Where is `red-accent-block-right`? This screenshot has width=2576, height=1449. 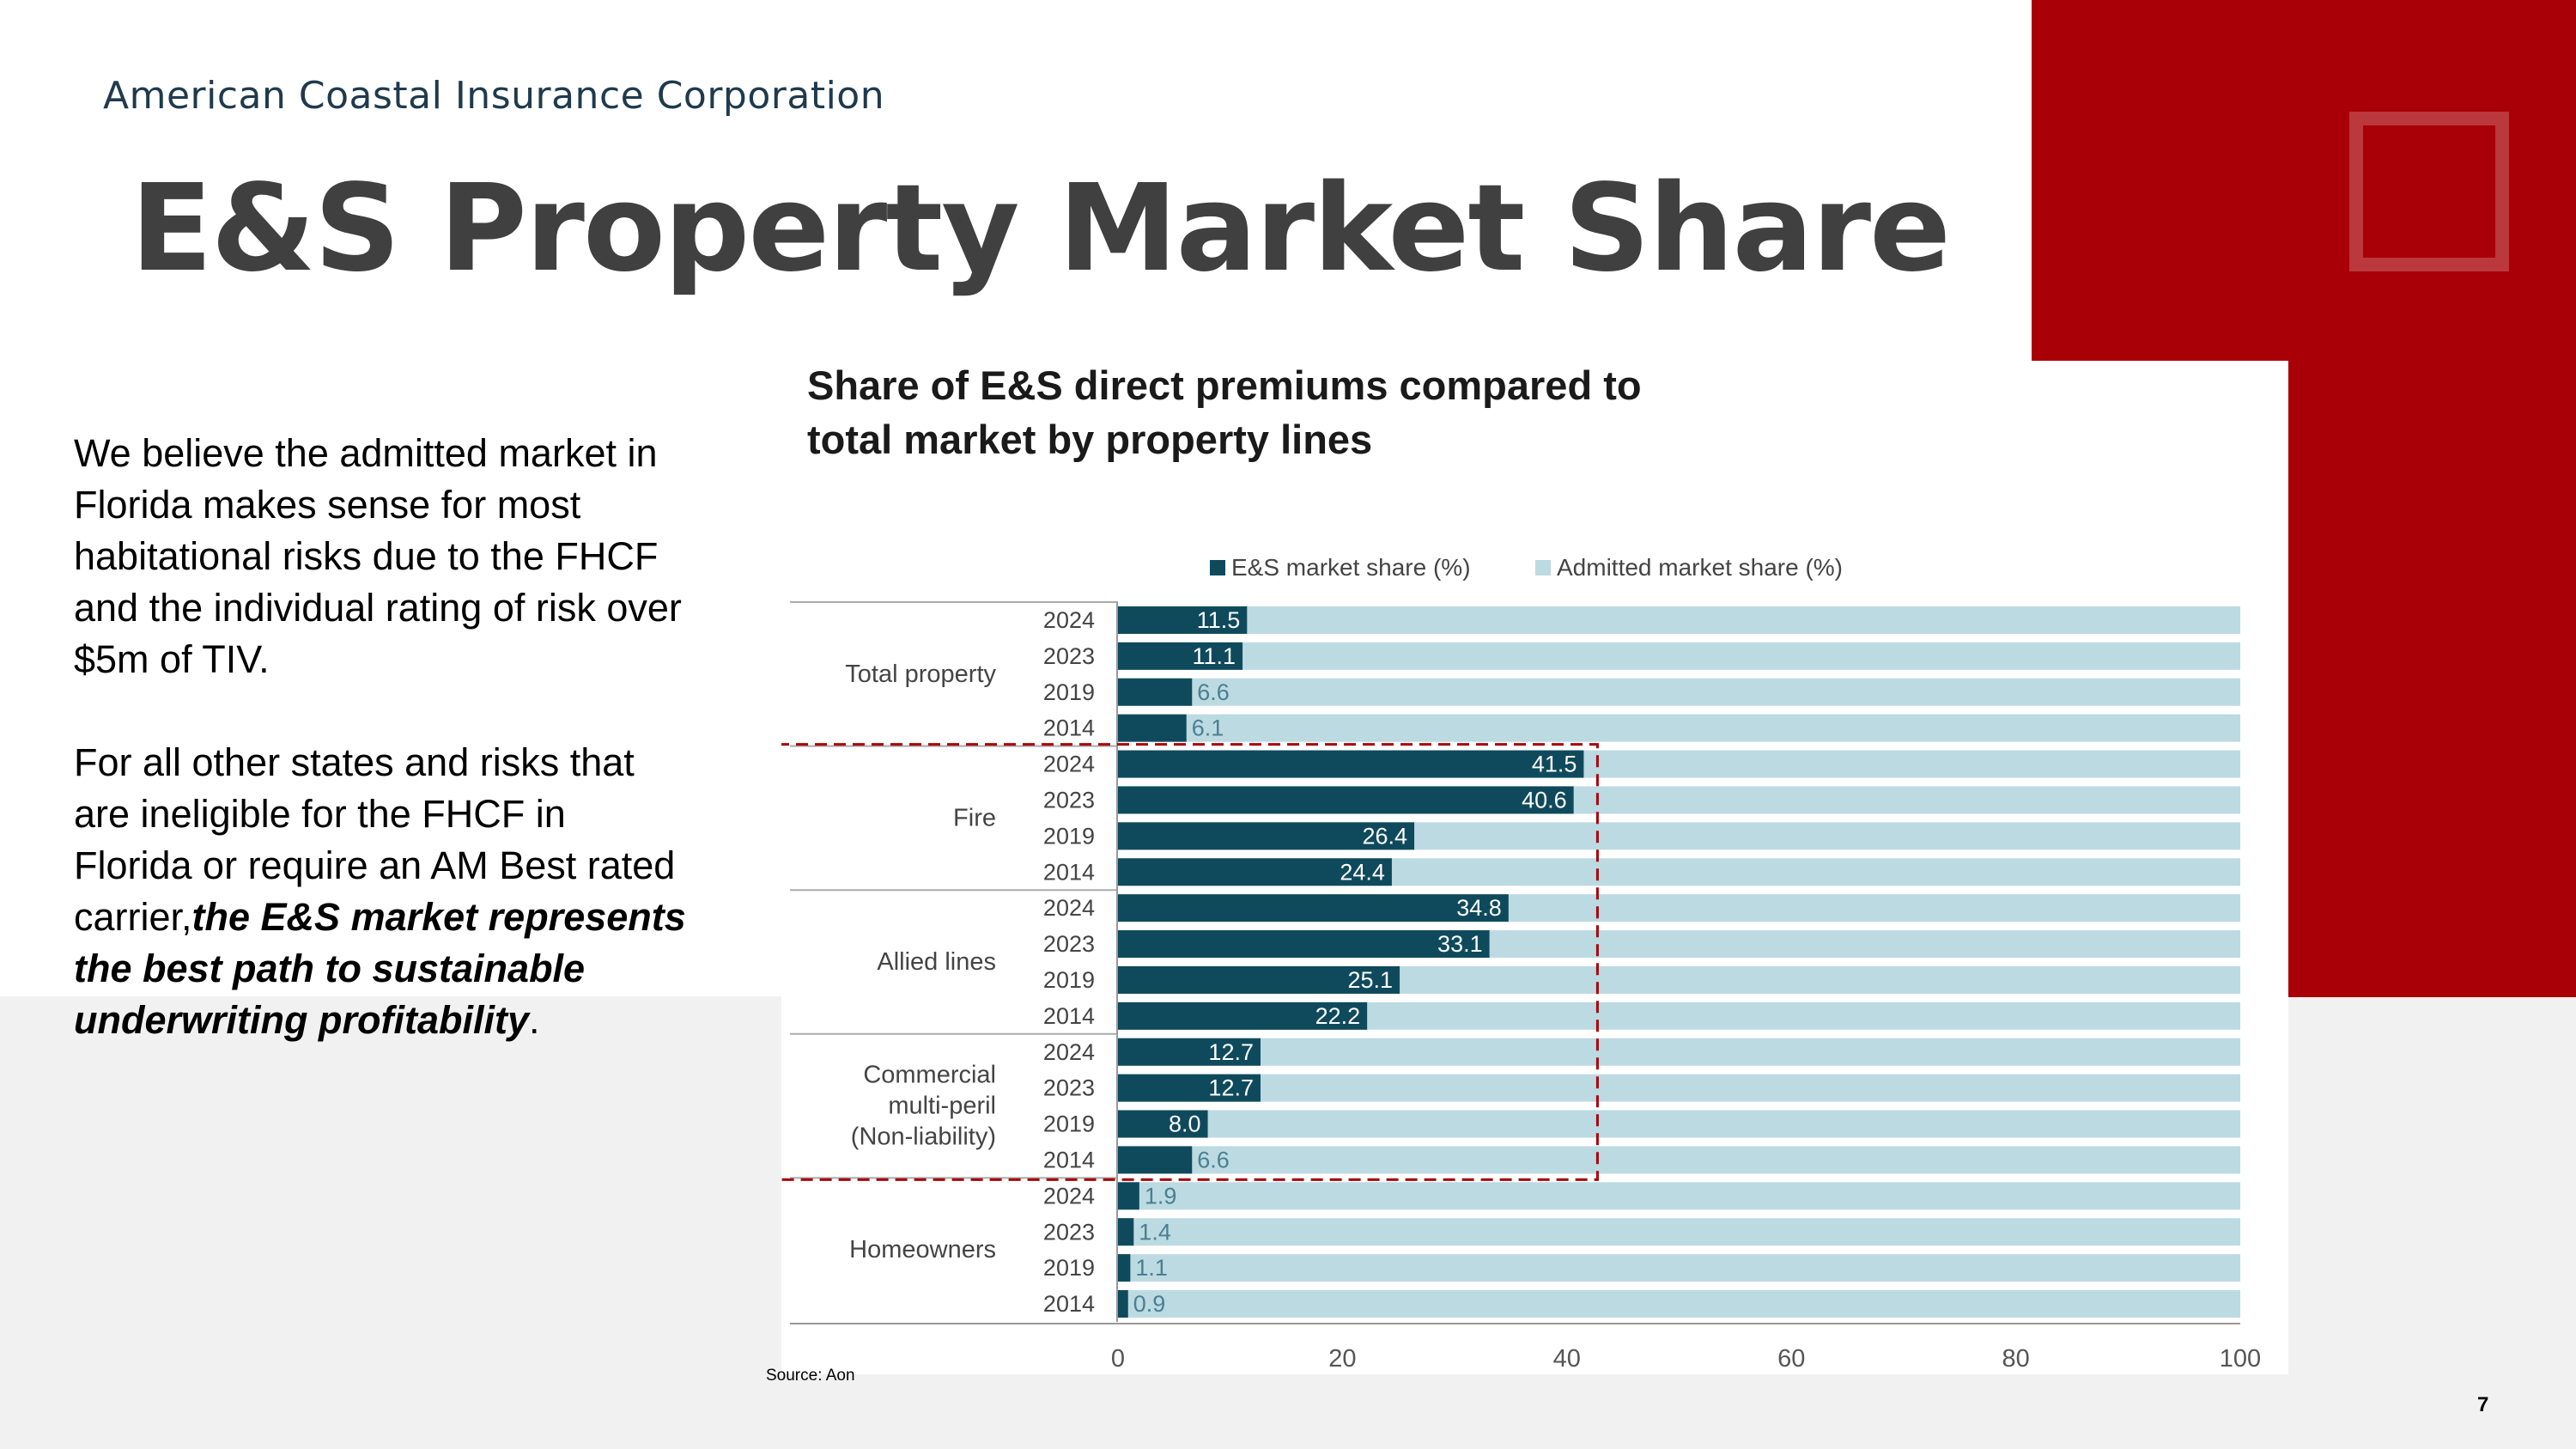 red-accent-block-right is located at coordinates (2432, 498).